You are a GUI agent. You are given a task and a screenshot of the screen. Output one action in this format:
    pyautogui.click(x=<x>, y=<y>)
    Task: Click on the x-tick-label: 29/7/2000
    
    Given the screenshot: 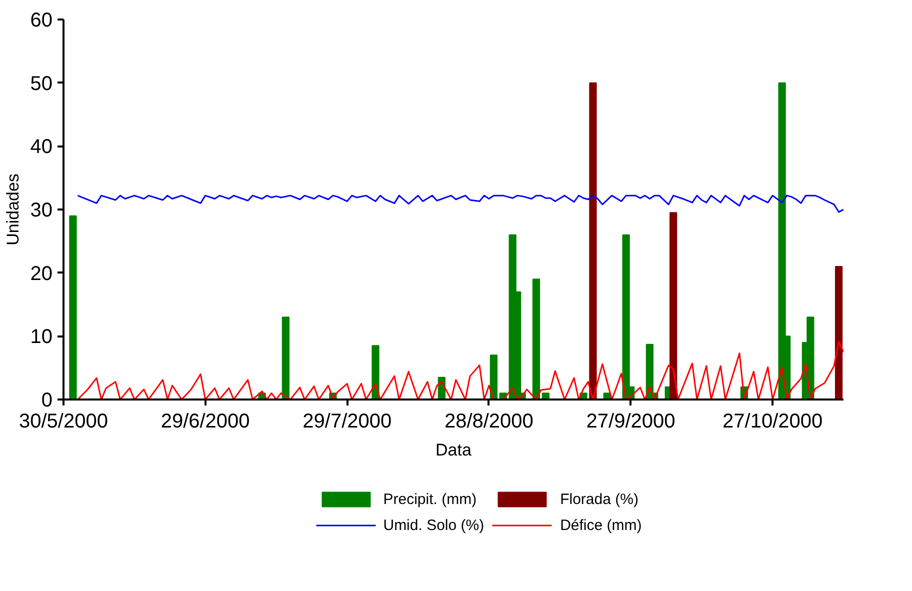 What is the action you would take?
    pyautogui.click(x=347, y=421)
    